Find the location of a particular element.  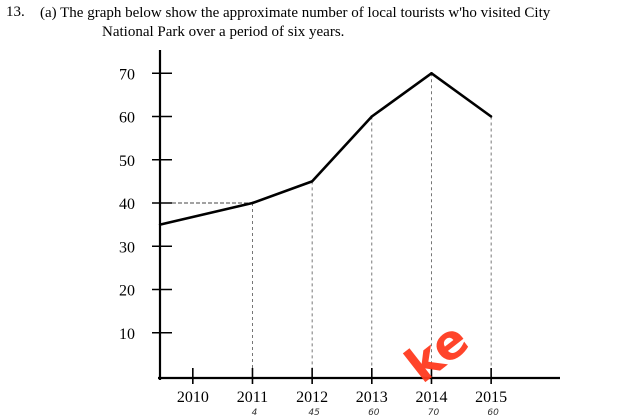

y-tick-label-50: 50 is located at coordinates (127, 161).